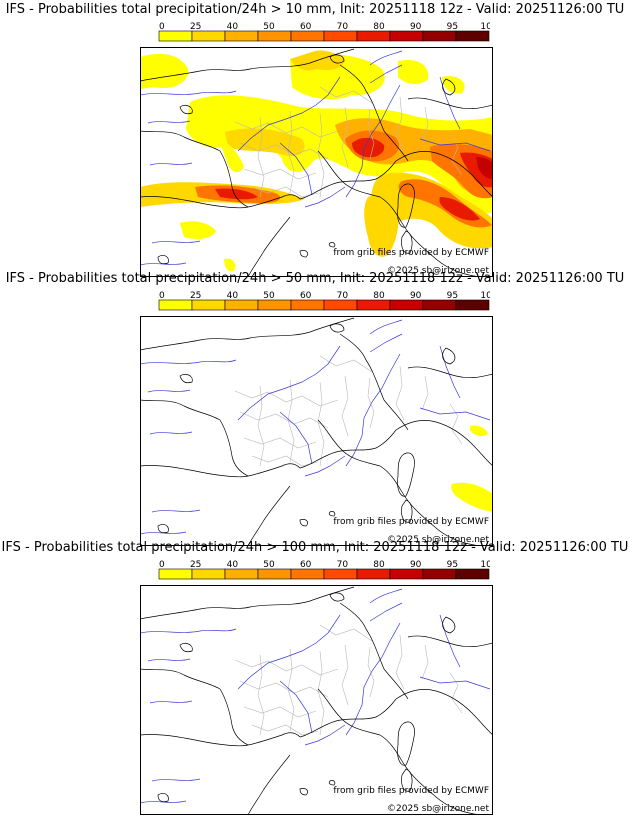  I want to click on admin-borders, so click(348, 680).